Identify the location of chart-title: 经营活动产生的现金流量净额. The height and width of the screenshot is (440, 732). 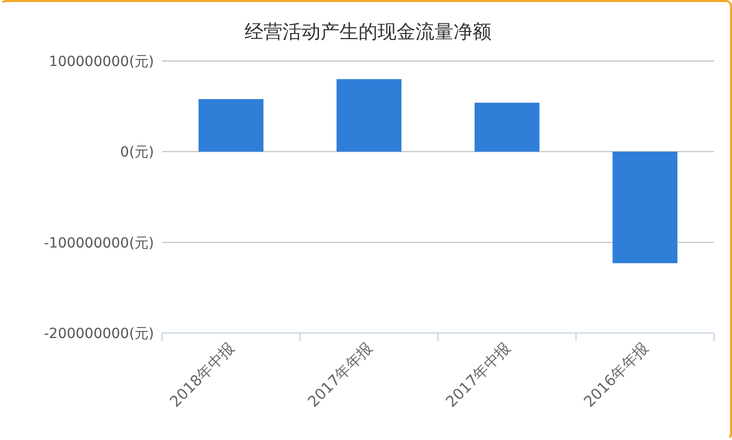
(368, 32).